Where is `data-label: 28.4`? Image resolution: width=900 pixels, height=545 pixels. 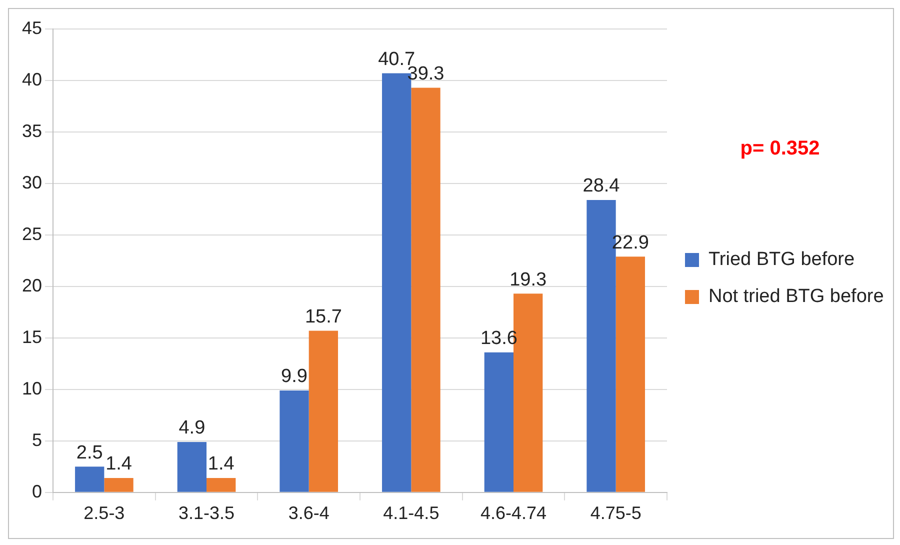
data-label: 28.4 is located at coordinates (601, 186).